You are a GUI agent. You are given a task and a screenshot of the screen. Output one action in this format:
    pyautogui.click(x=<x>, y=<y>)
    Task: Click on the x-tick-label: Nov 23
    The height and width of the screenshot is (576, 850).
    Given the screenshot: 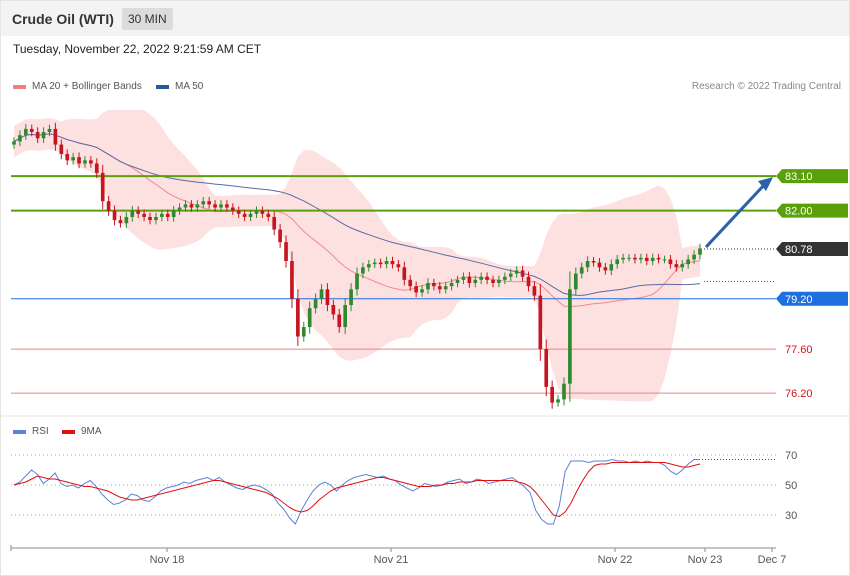 What is the action you would take?
    pyautogui.click(x=705, y=560)
    